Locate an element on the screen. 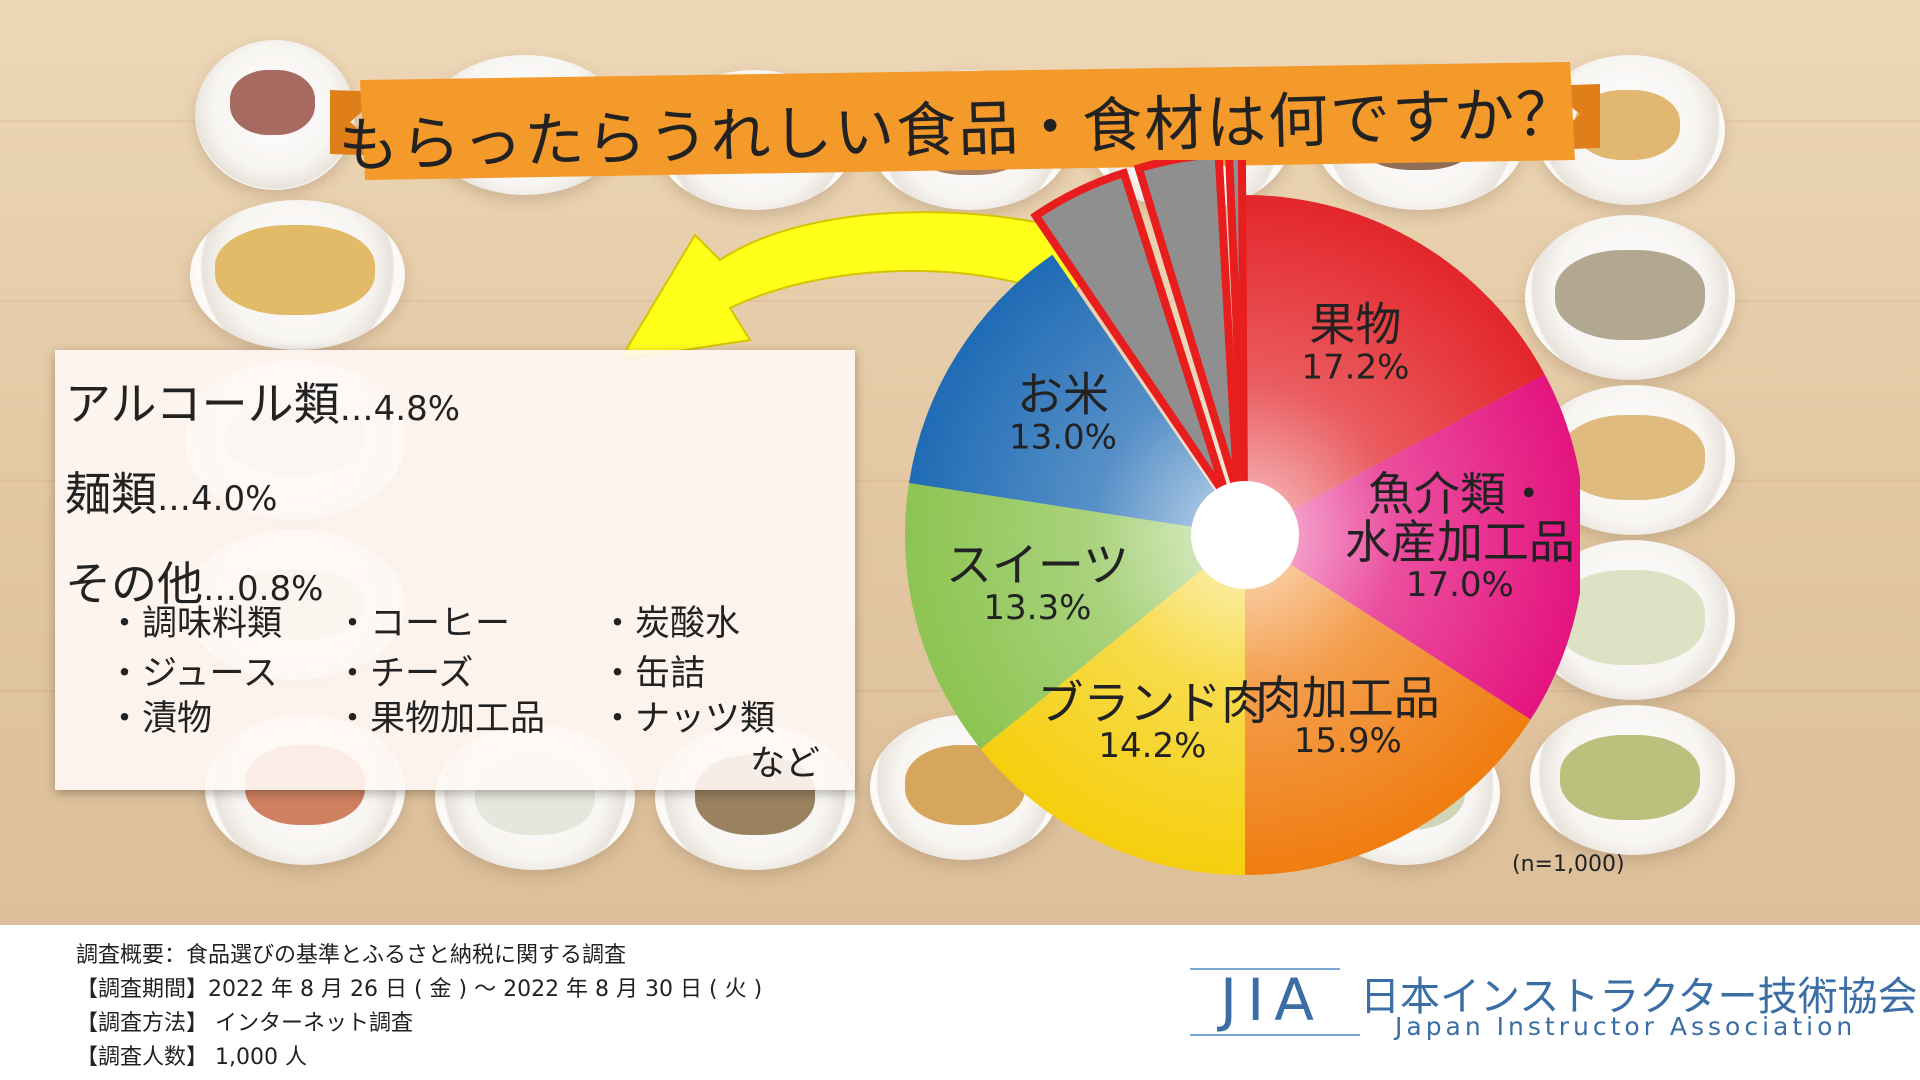  alcohol-label: アルコール類 is located at coordinates (202, 404).